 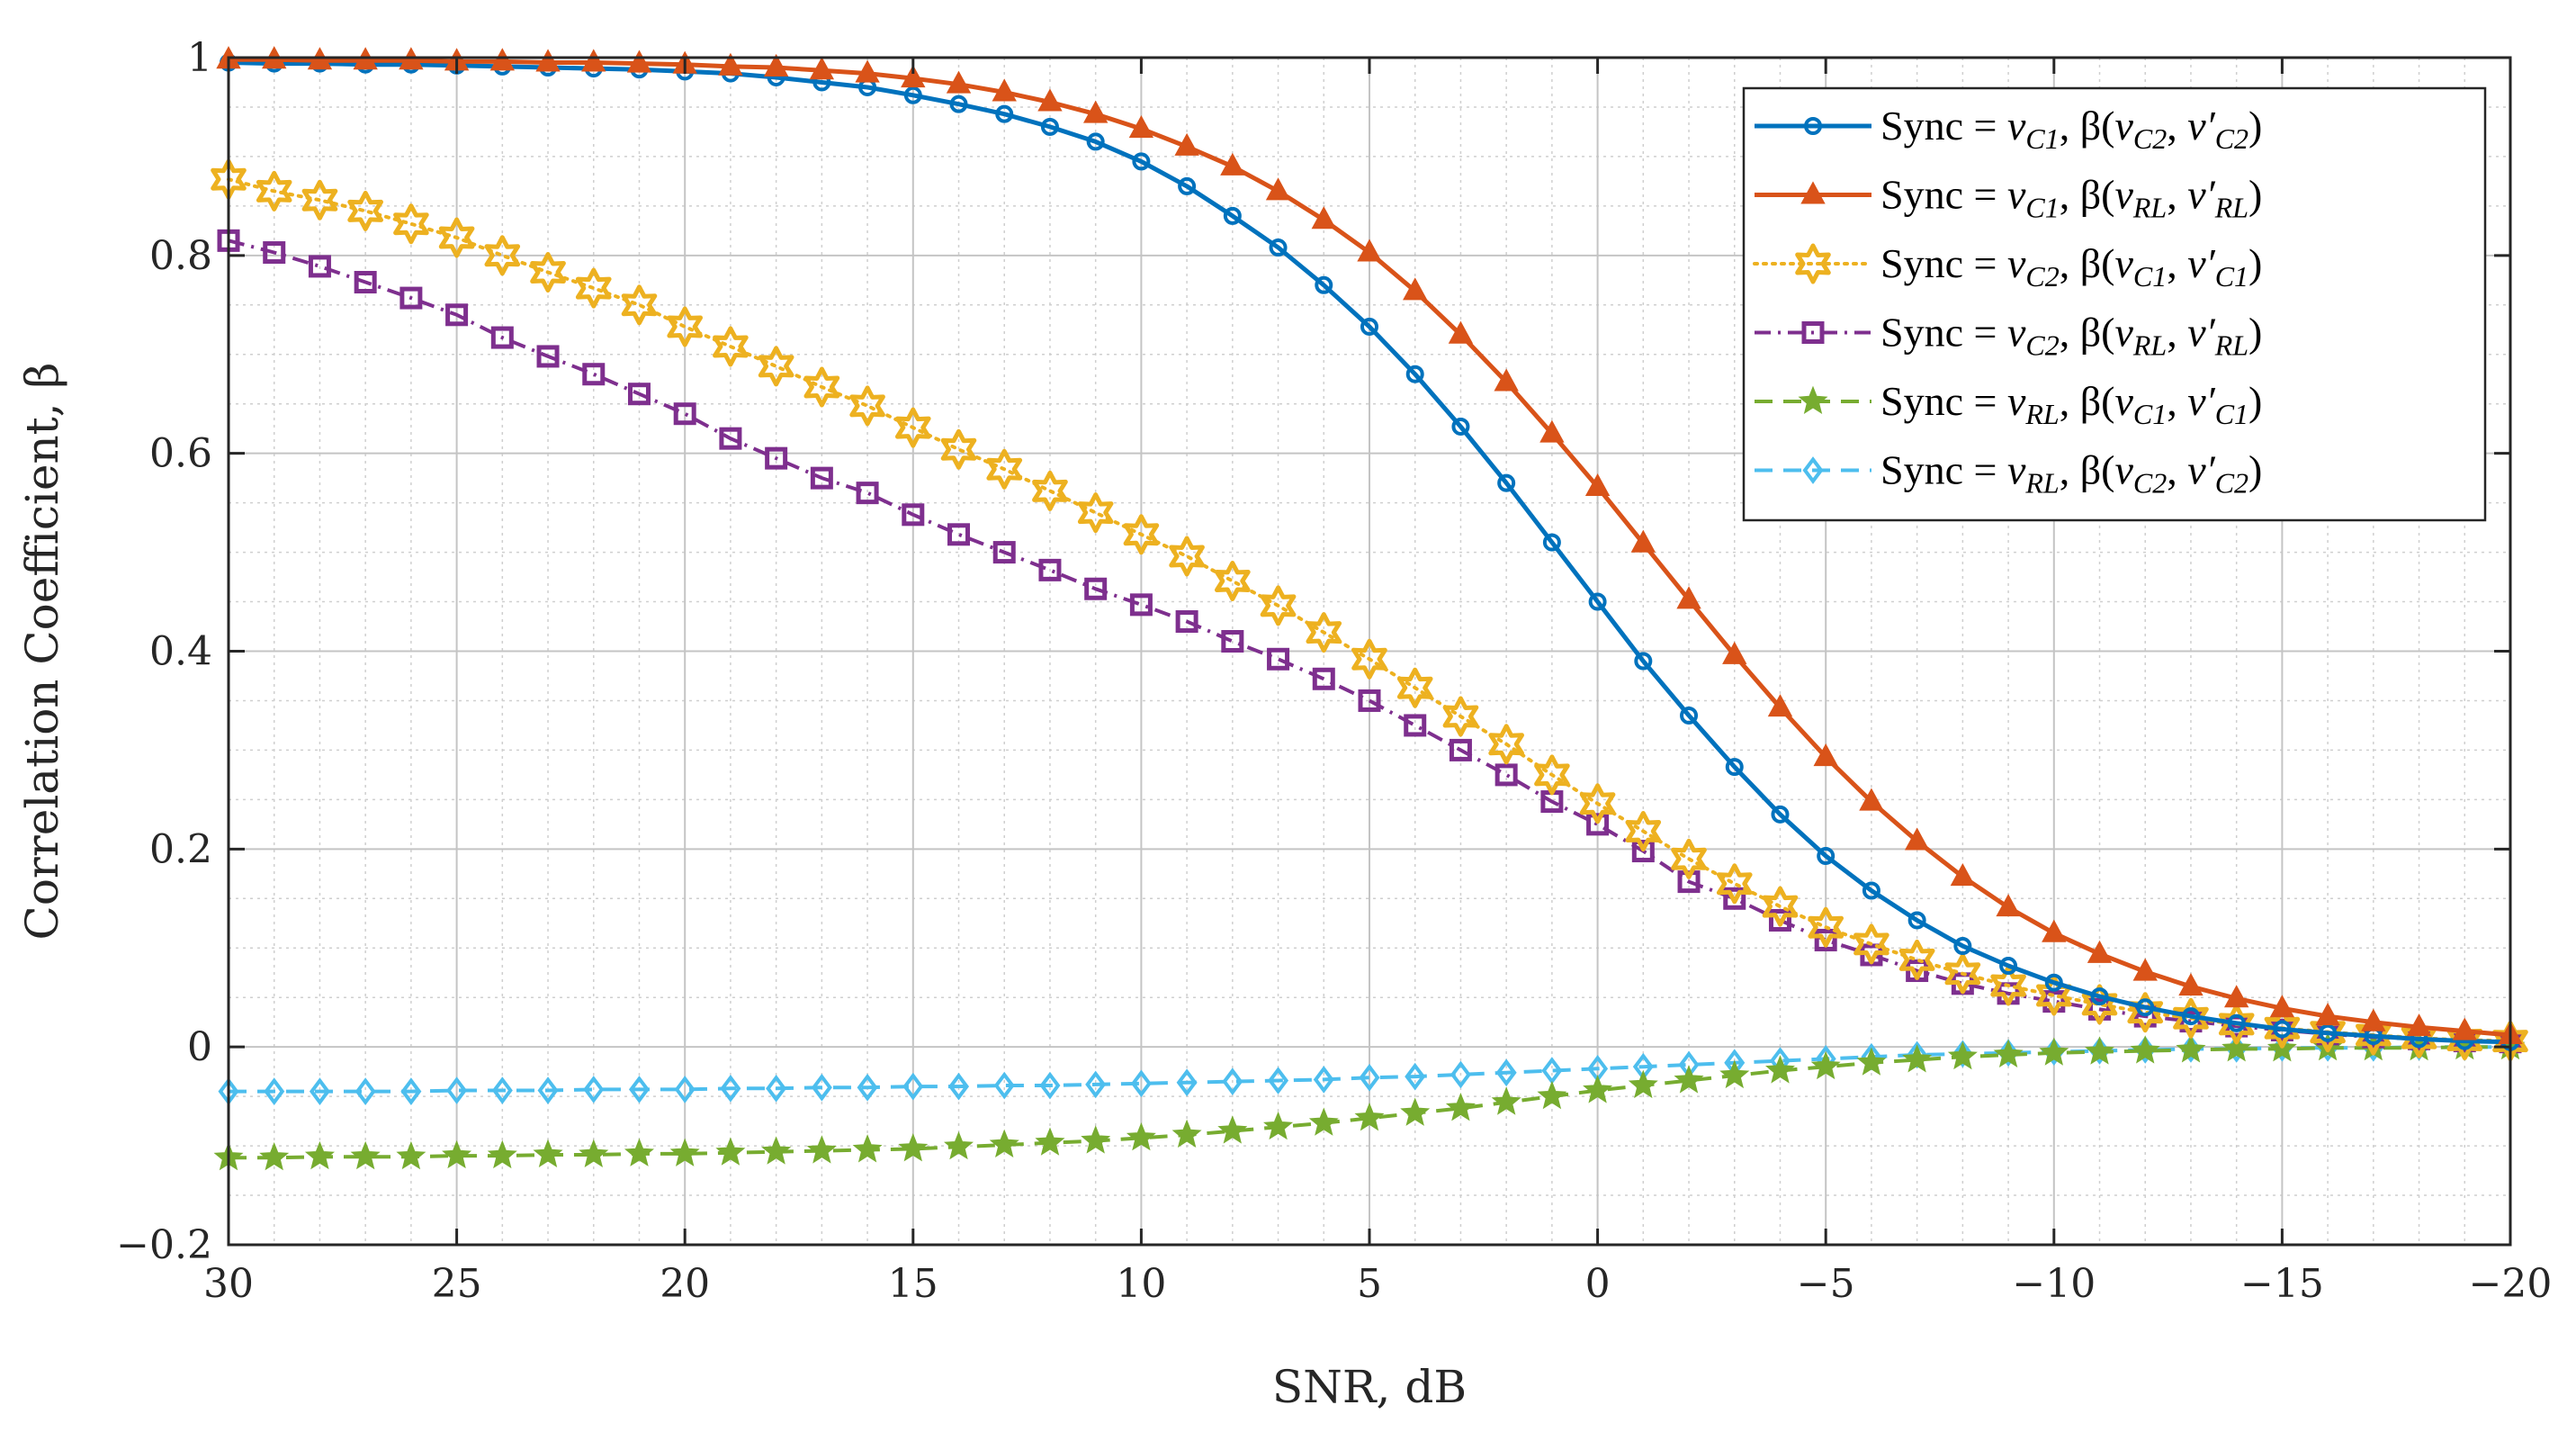 I want to click on x-tick-label: 20, so click(x=685, y=1284).